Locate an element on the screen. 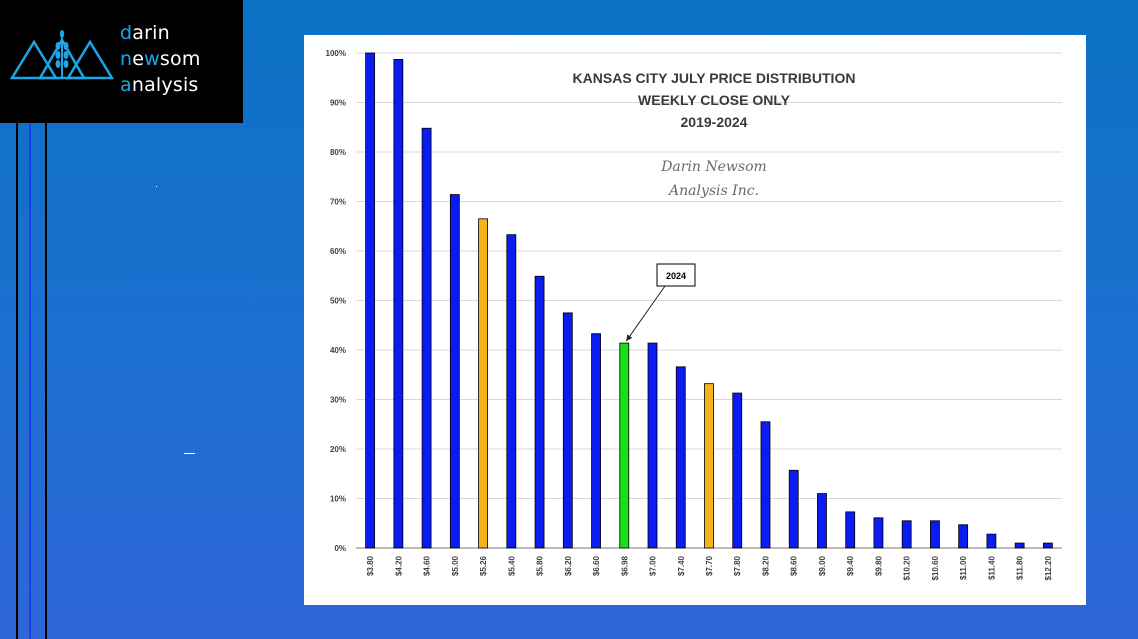 The width and height of the screenshot is (1138, 639). x-tick-label: $7.40 is located at coordinates (681, 565).